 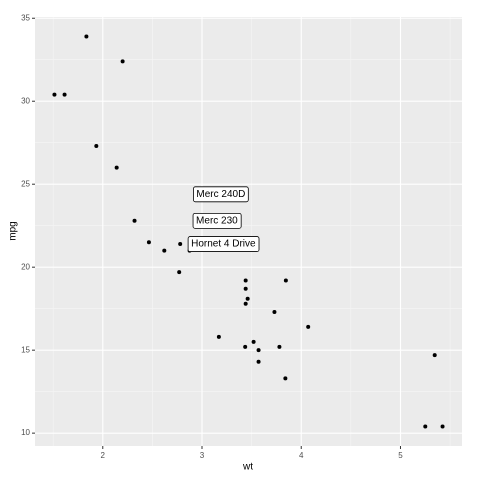 What do you see at coordinates (13, 230) in the screenshot?
I see `y-axis-title: mpg` at bounding box center [13, 230].